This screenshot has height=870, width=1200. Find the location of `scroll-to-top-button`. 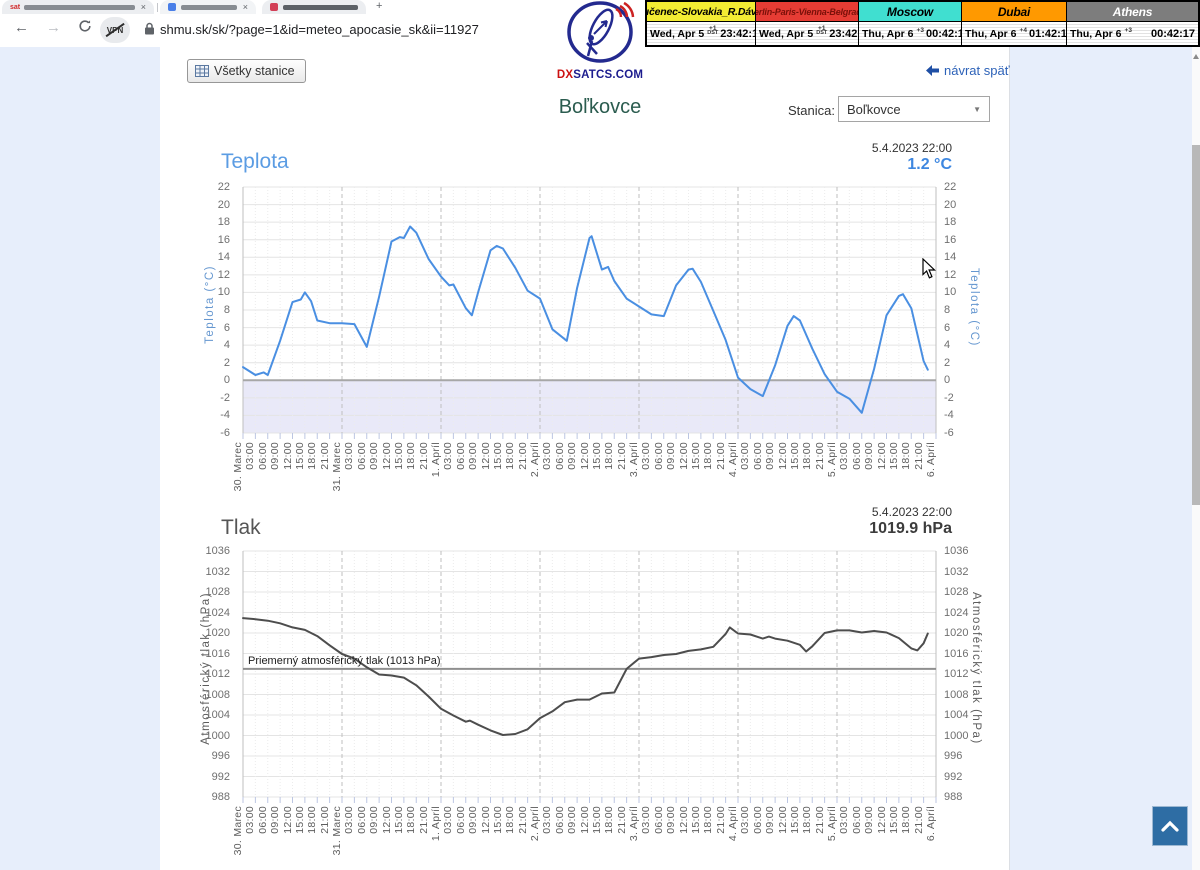

scroll-to-top-button is located at coordinates (1170, 826).